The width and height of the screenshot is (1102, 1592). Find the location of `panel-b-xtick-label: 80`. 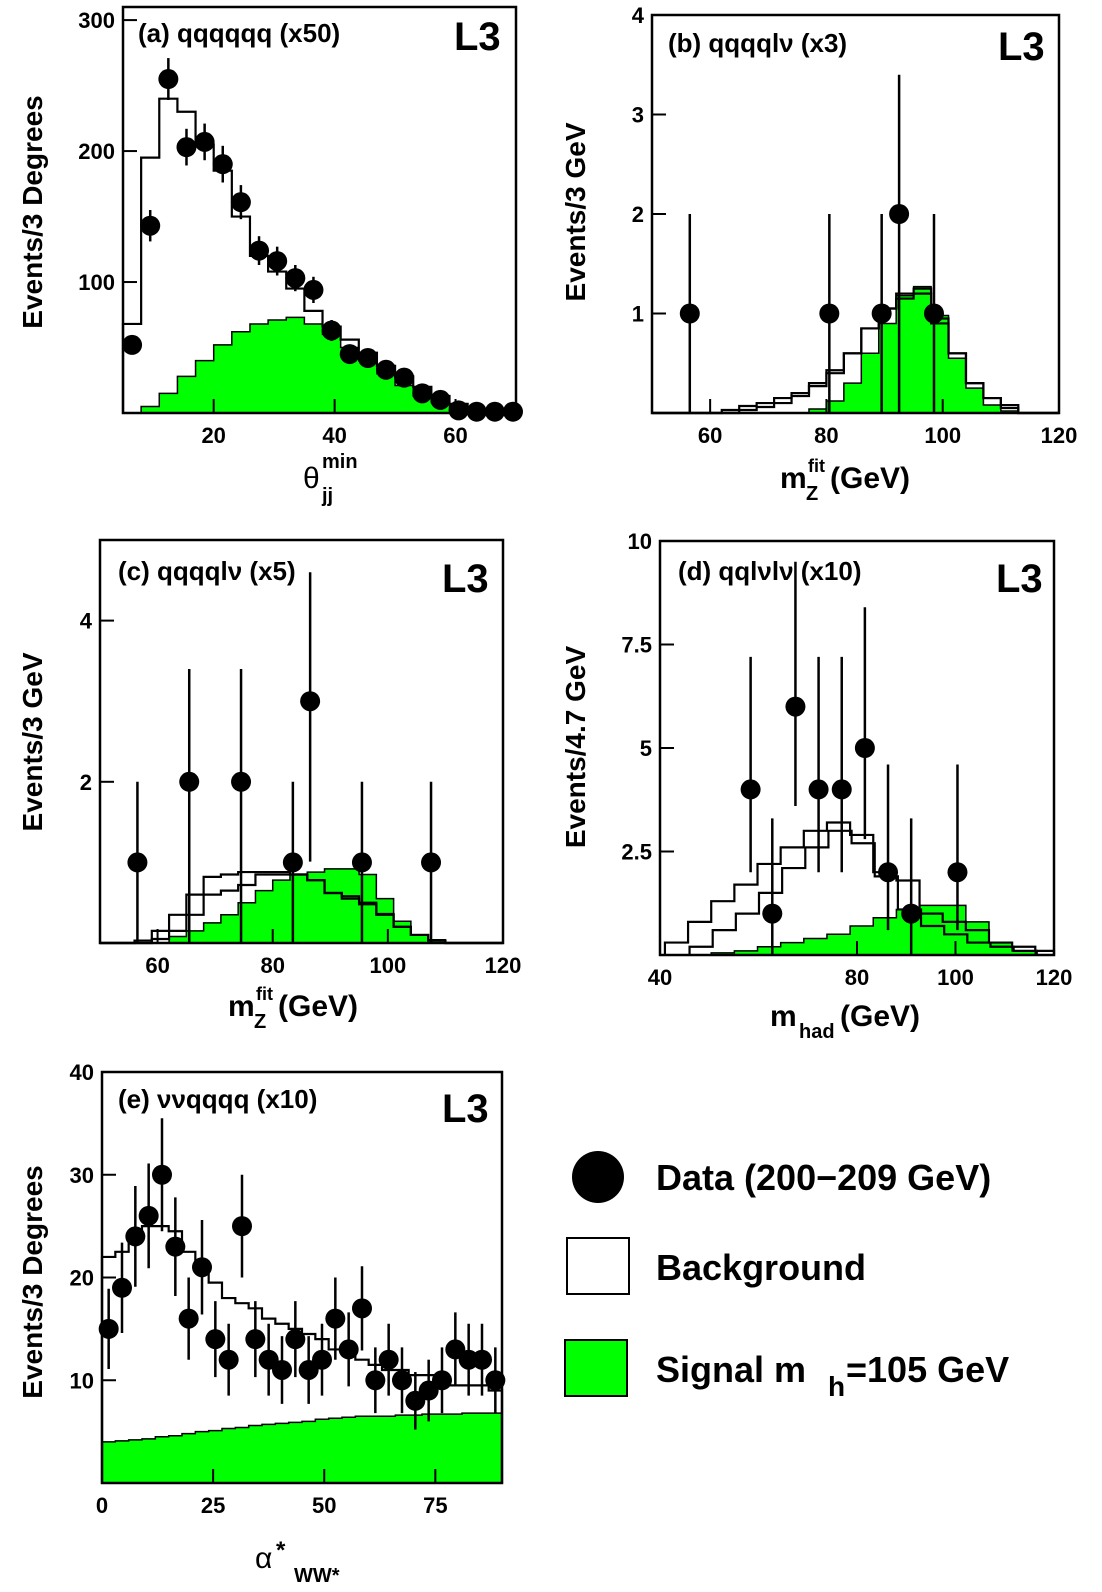

panel-b-xtick-label: 80 is located at coordinates (826, 435).